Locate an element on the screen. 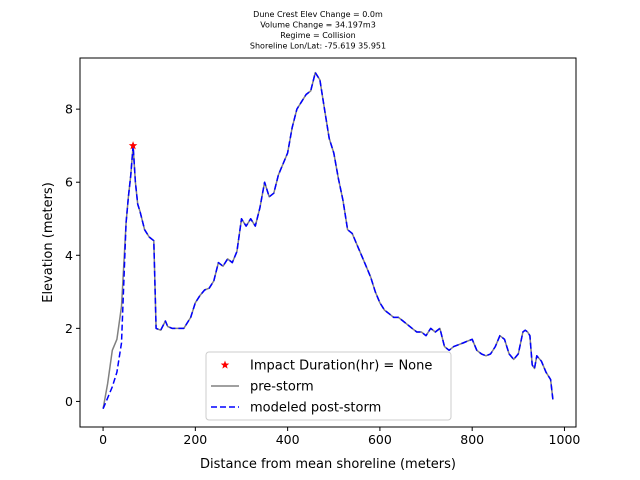 Image resolution: width=640 pixels, height=480 pixels. title-line: Volume Change = 34.197m3 is located at coordinates (318, 25).